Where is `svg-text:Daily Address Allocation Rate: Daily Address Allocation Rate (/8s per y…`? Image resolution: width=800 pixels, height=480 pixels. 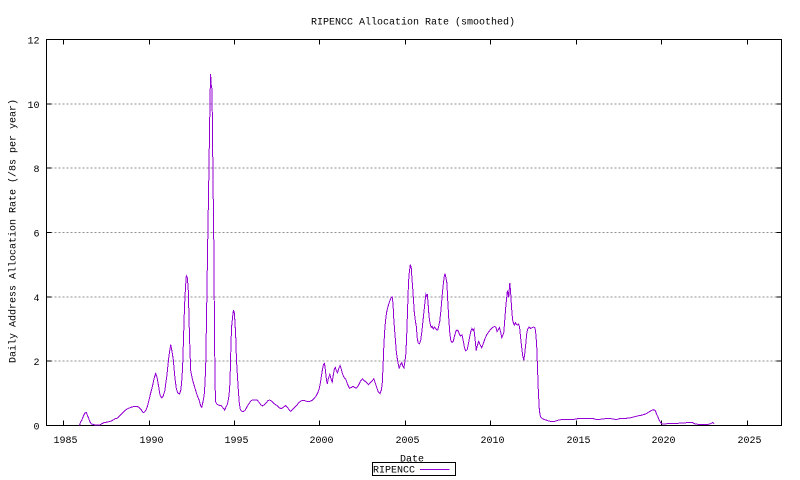 svg-text:Daily Address Allocation Rate: Daily Address Allocation Rate (/8s per y… is located at coordinates (14, 231).